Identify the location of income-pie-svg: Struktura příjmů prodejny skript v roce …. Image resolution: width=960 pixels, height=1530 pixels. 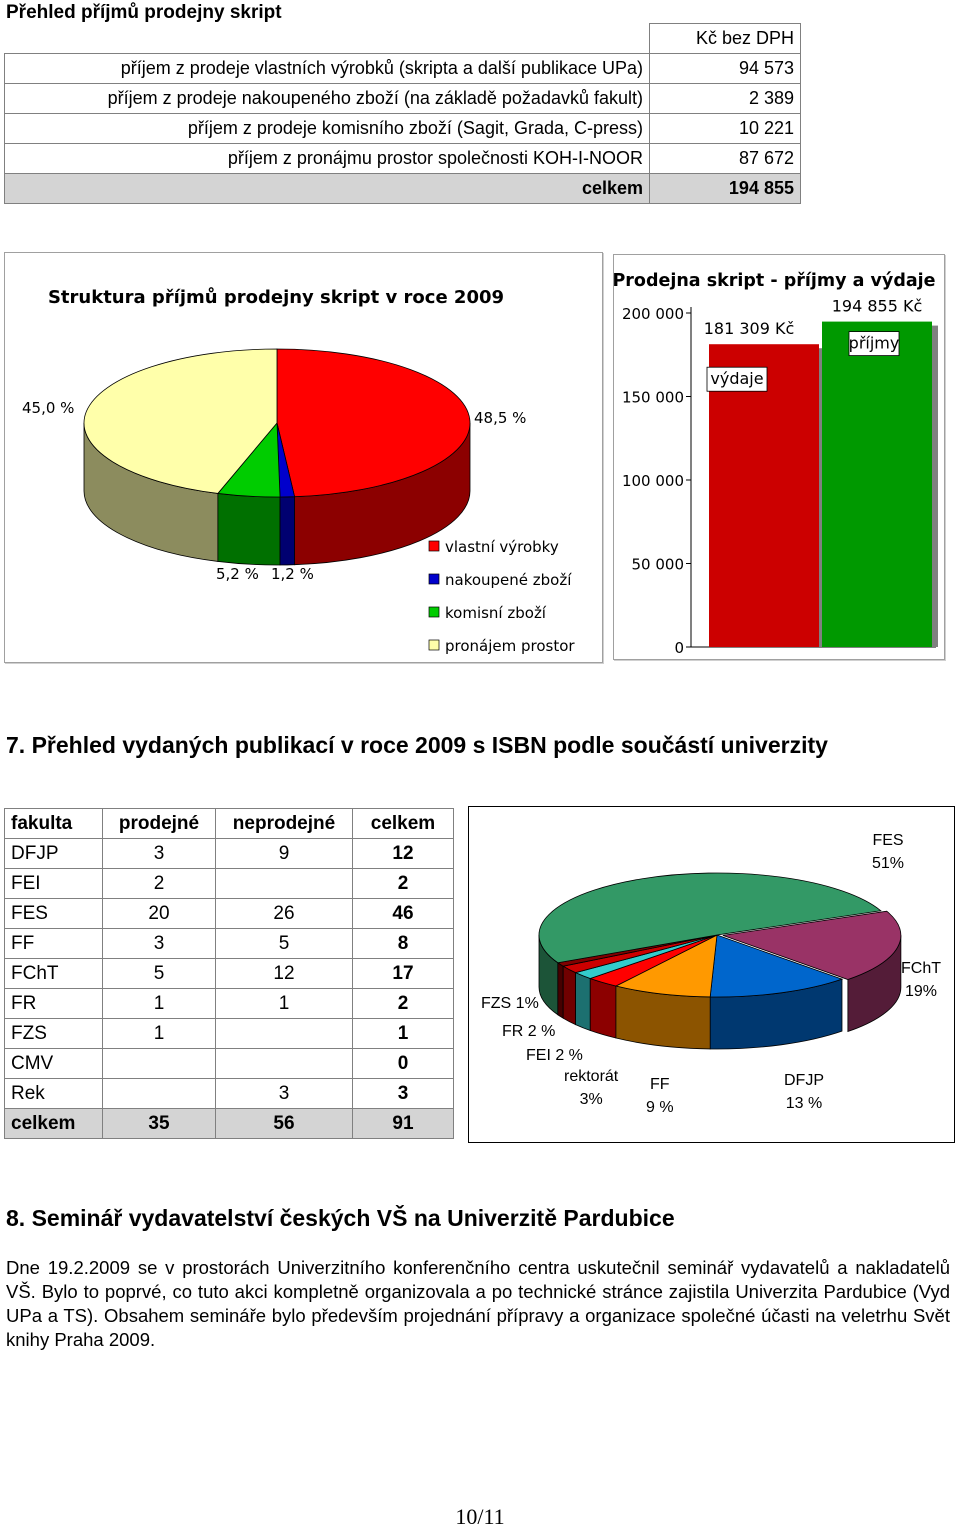
(298, 470).